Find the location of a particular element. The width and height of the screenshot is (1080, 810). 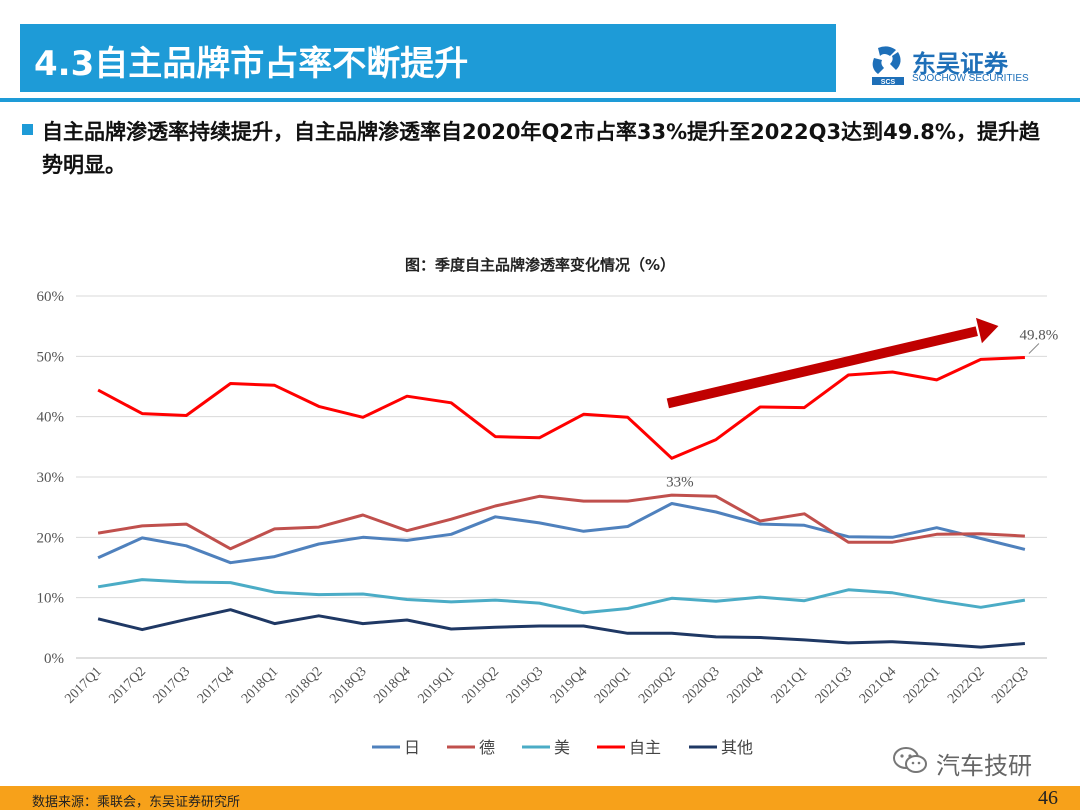

data-label-2022q3: 49.8% is located at coordinates (1039, 336).